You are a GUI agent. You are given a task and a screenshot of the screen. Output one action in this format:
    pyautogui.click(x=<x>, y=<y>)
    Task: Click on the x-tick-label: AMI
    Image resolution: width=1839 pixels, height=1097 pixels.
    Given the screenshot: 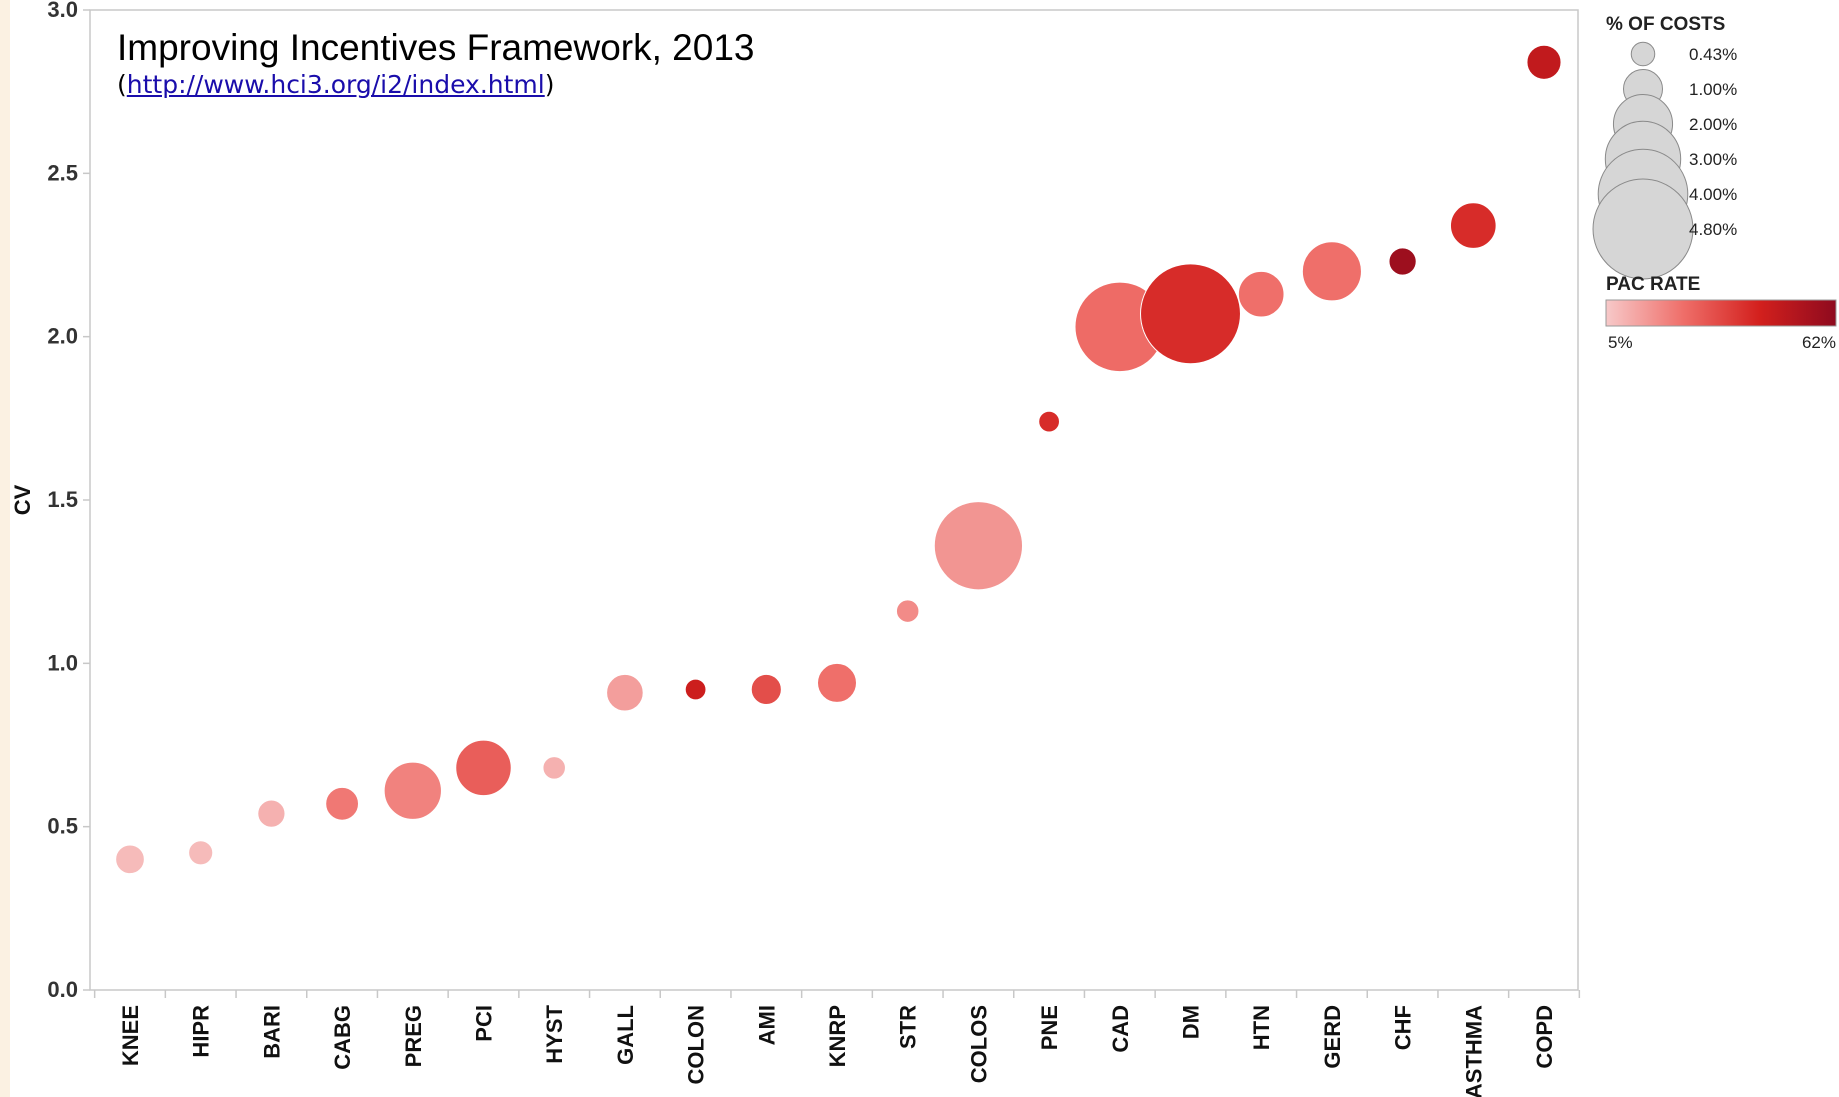 What is the action you would take?
    pyautogui.click(x=766, y=1025)
    